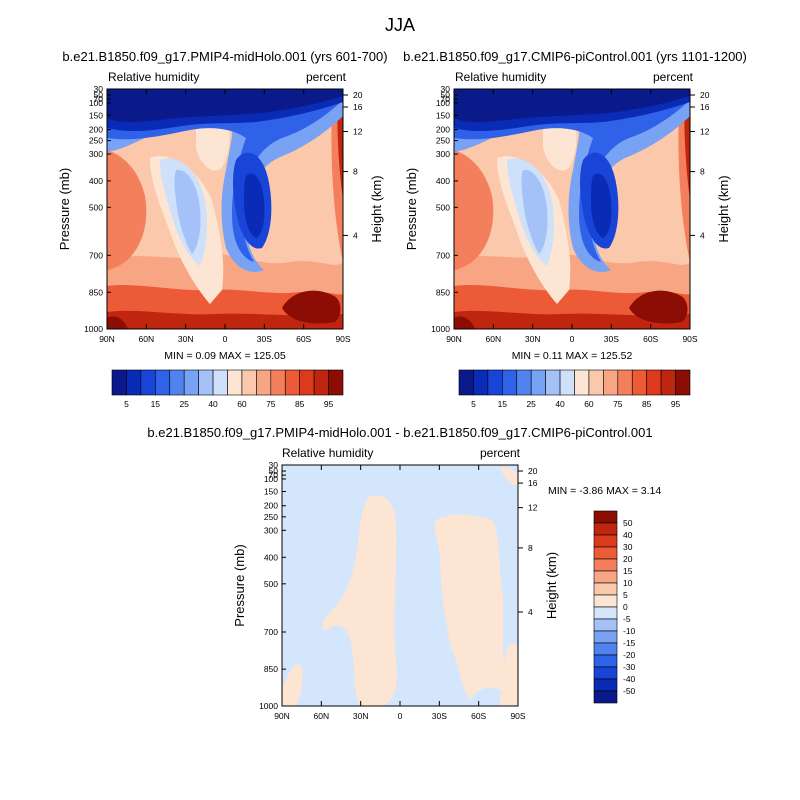  Describe the element at coordinates (534, 211) in the screenshot. I see `field-dry-mid` at that location.